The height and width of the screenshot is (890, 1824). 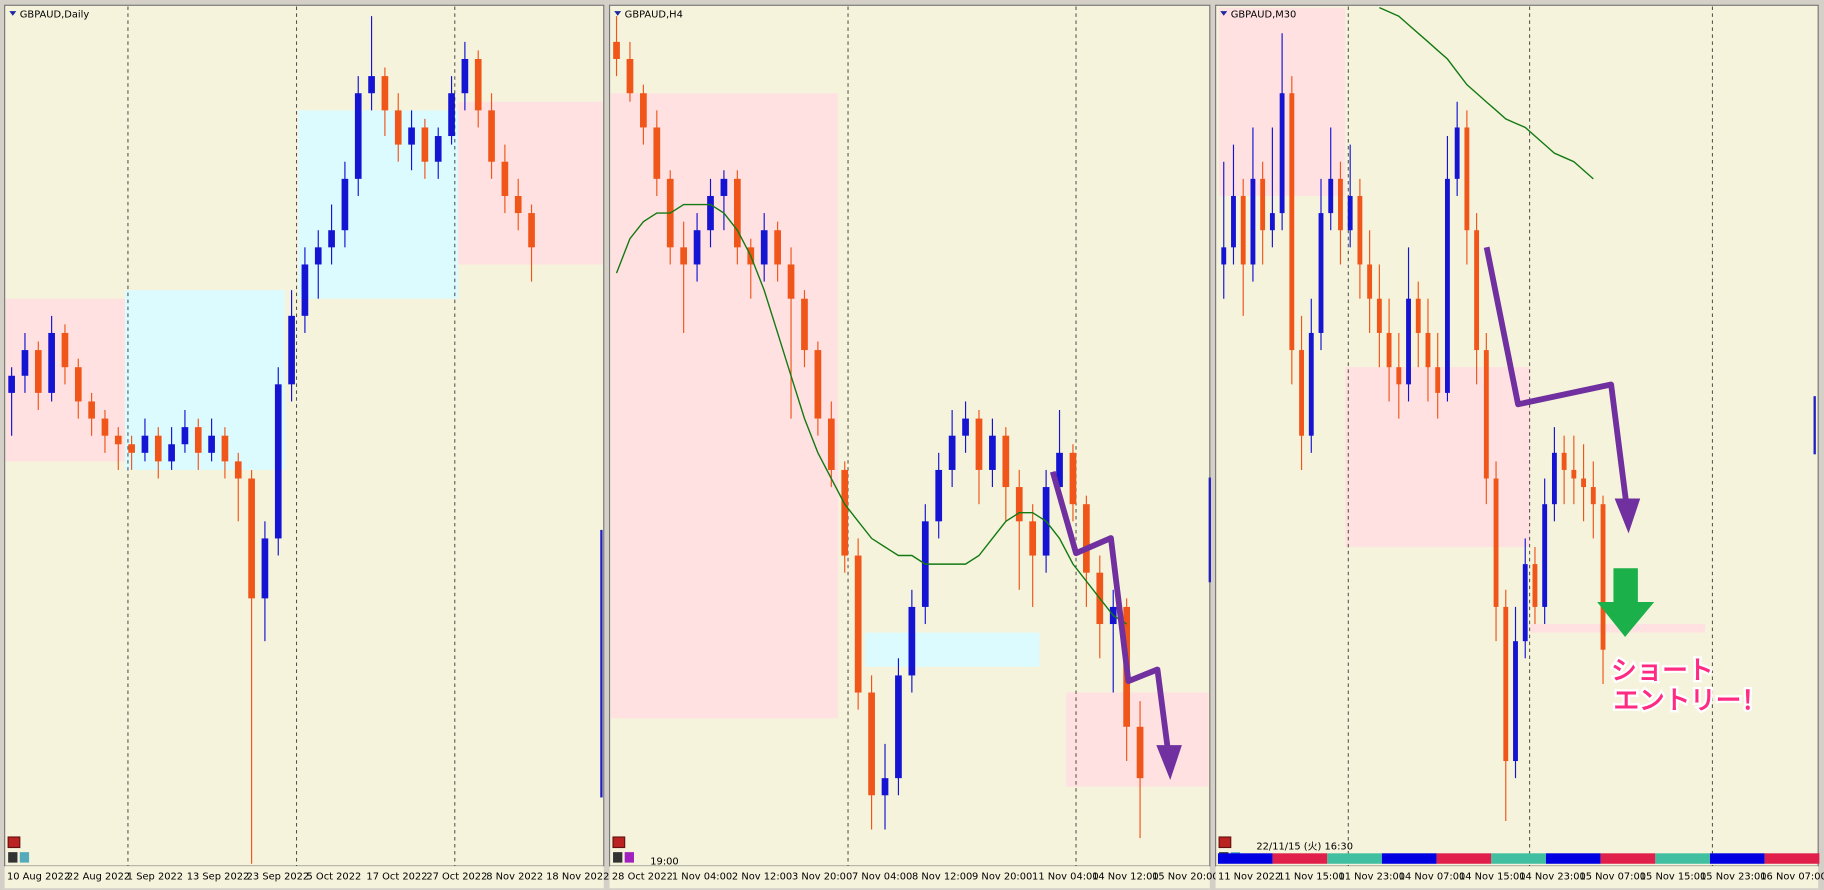 I want to click on time-axis, so click(x=304, y=877).